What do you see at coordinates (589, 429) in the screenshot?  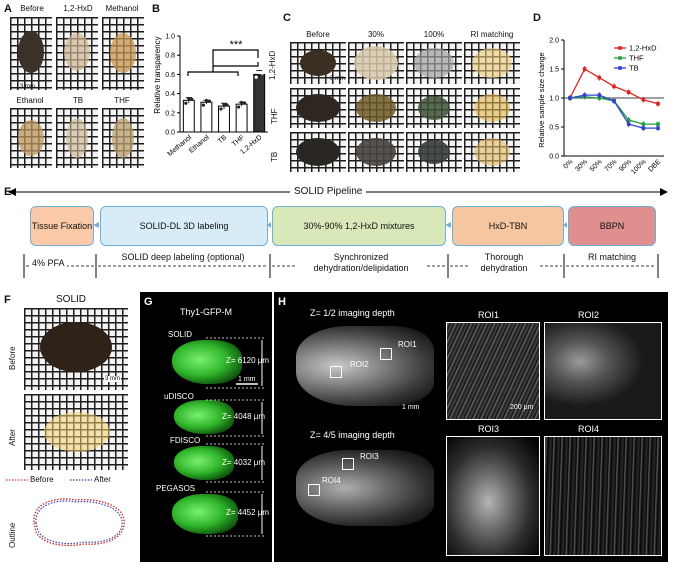 I see `roi4-title: ROI4` at bounding box center [589, 429].